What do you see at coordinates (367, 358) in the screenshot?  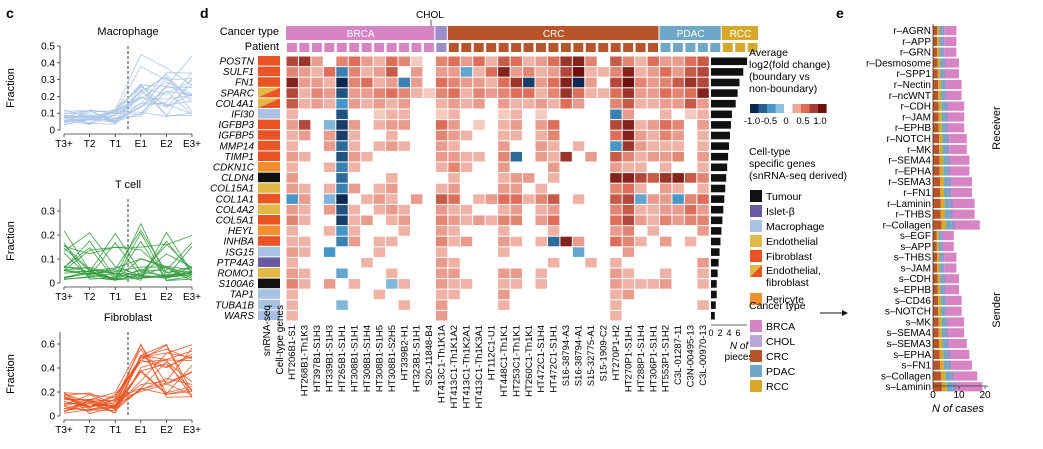 I see `sample-label: HT308B1-S1H4` at bounding box center [367, 358].